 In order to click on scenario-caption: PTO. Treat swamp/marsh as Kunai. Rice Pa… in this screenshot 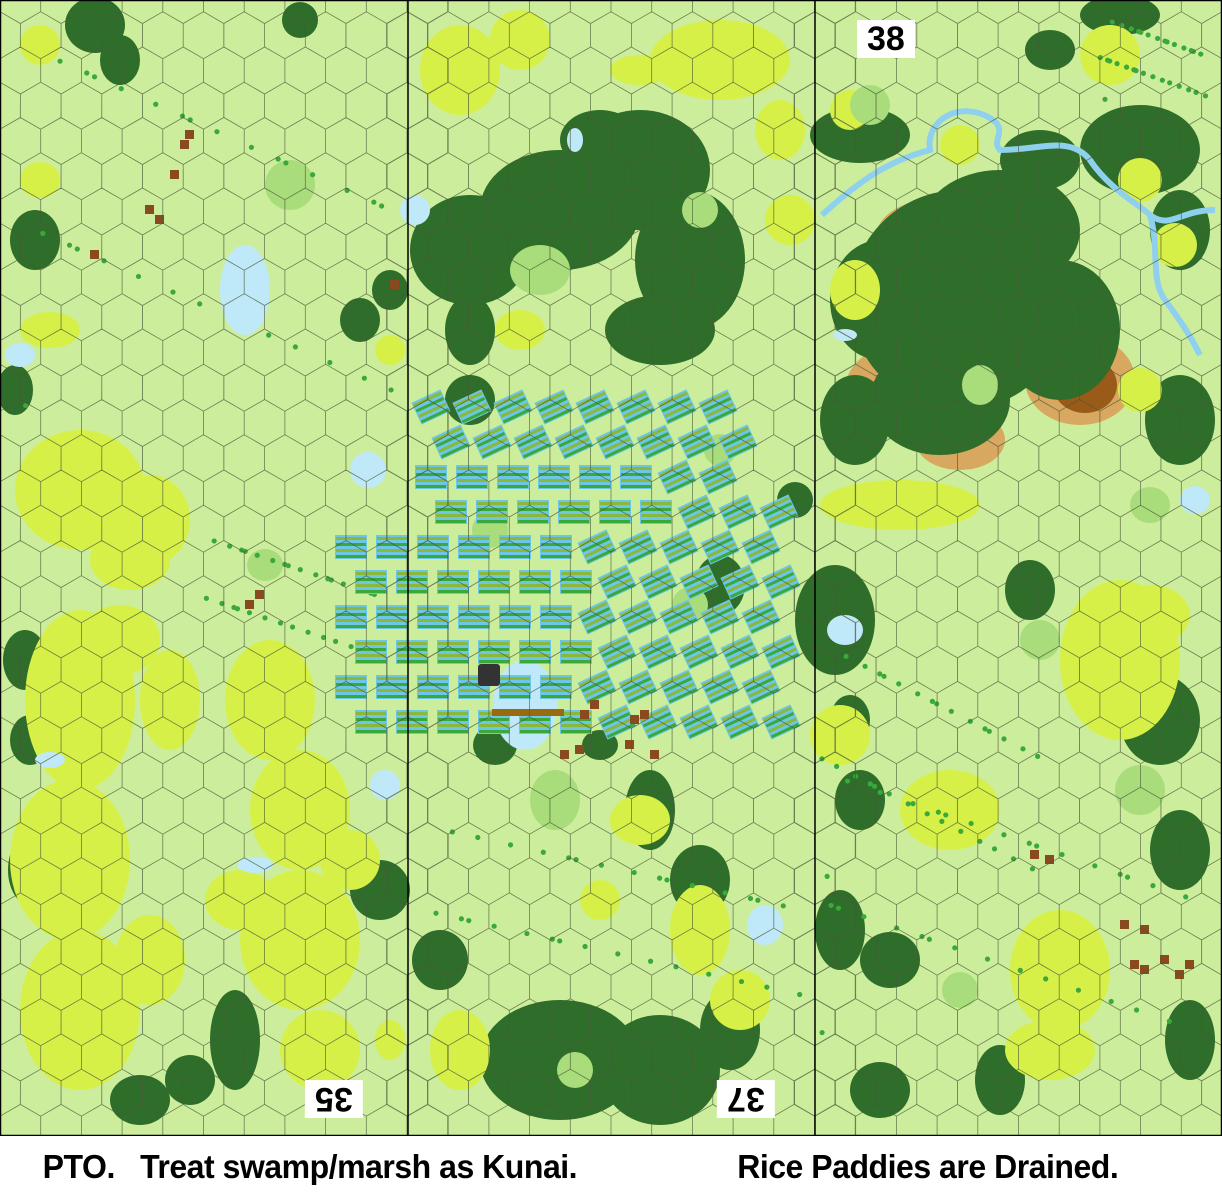, I will do `click(592, 1170)`.